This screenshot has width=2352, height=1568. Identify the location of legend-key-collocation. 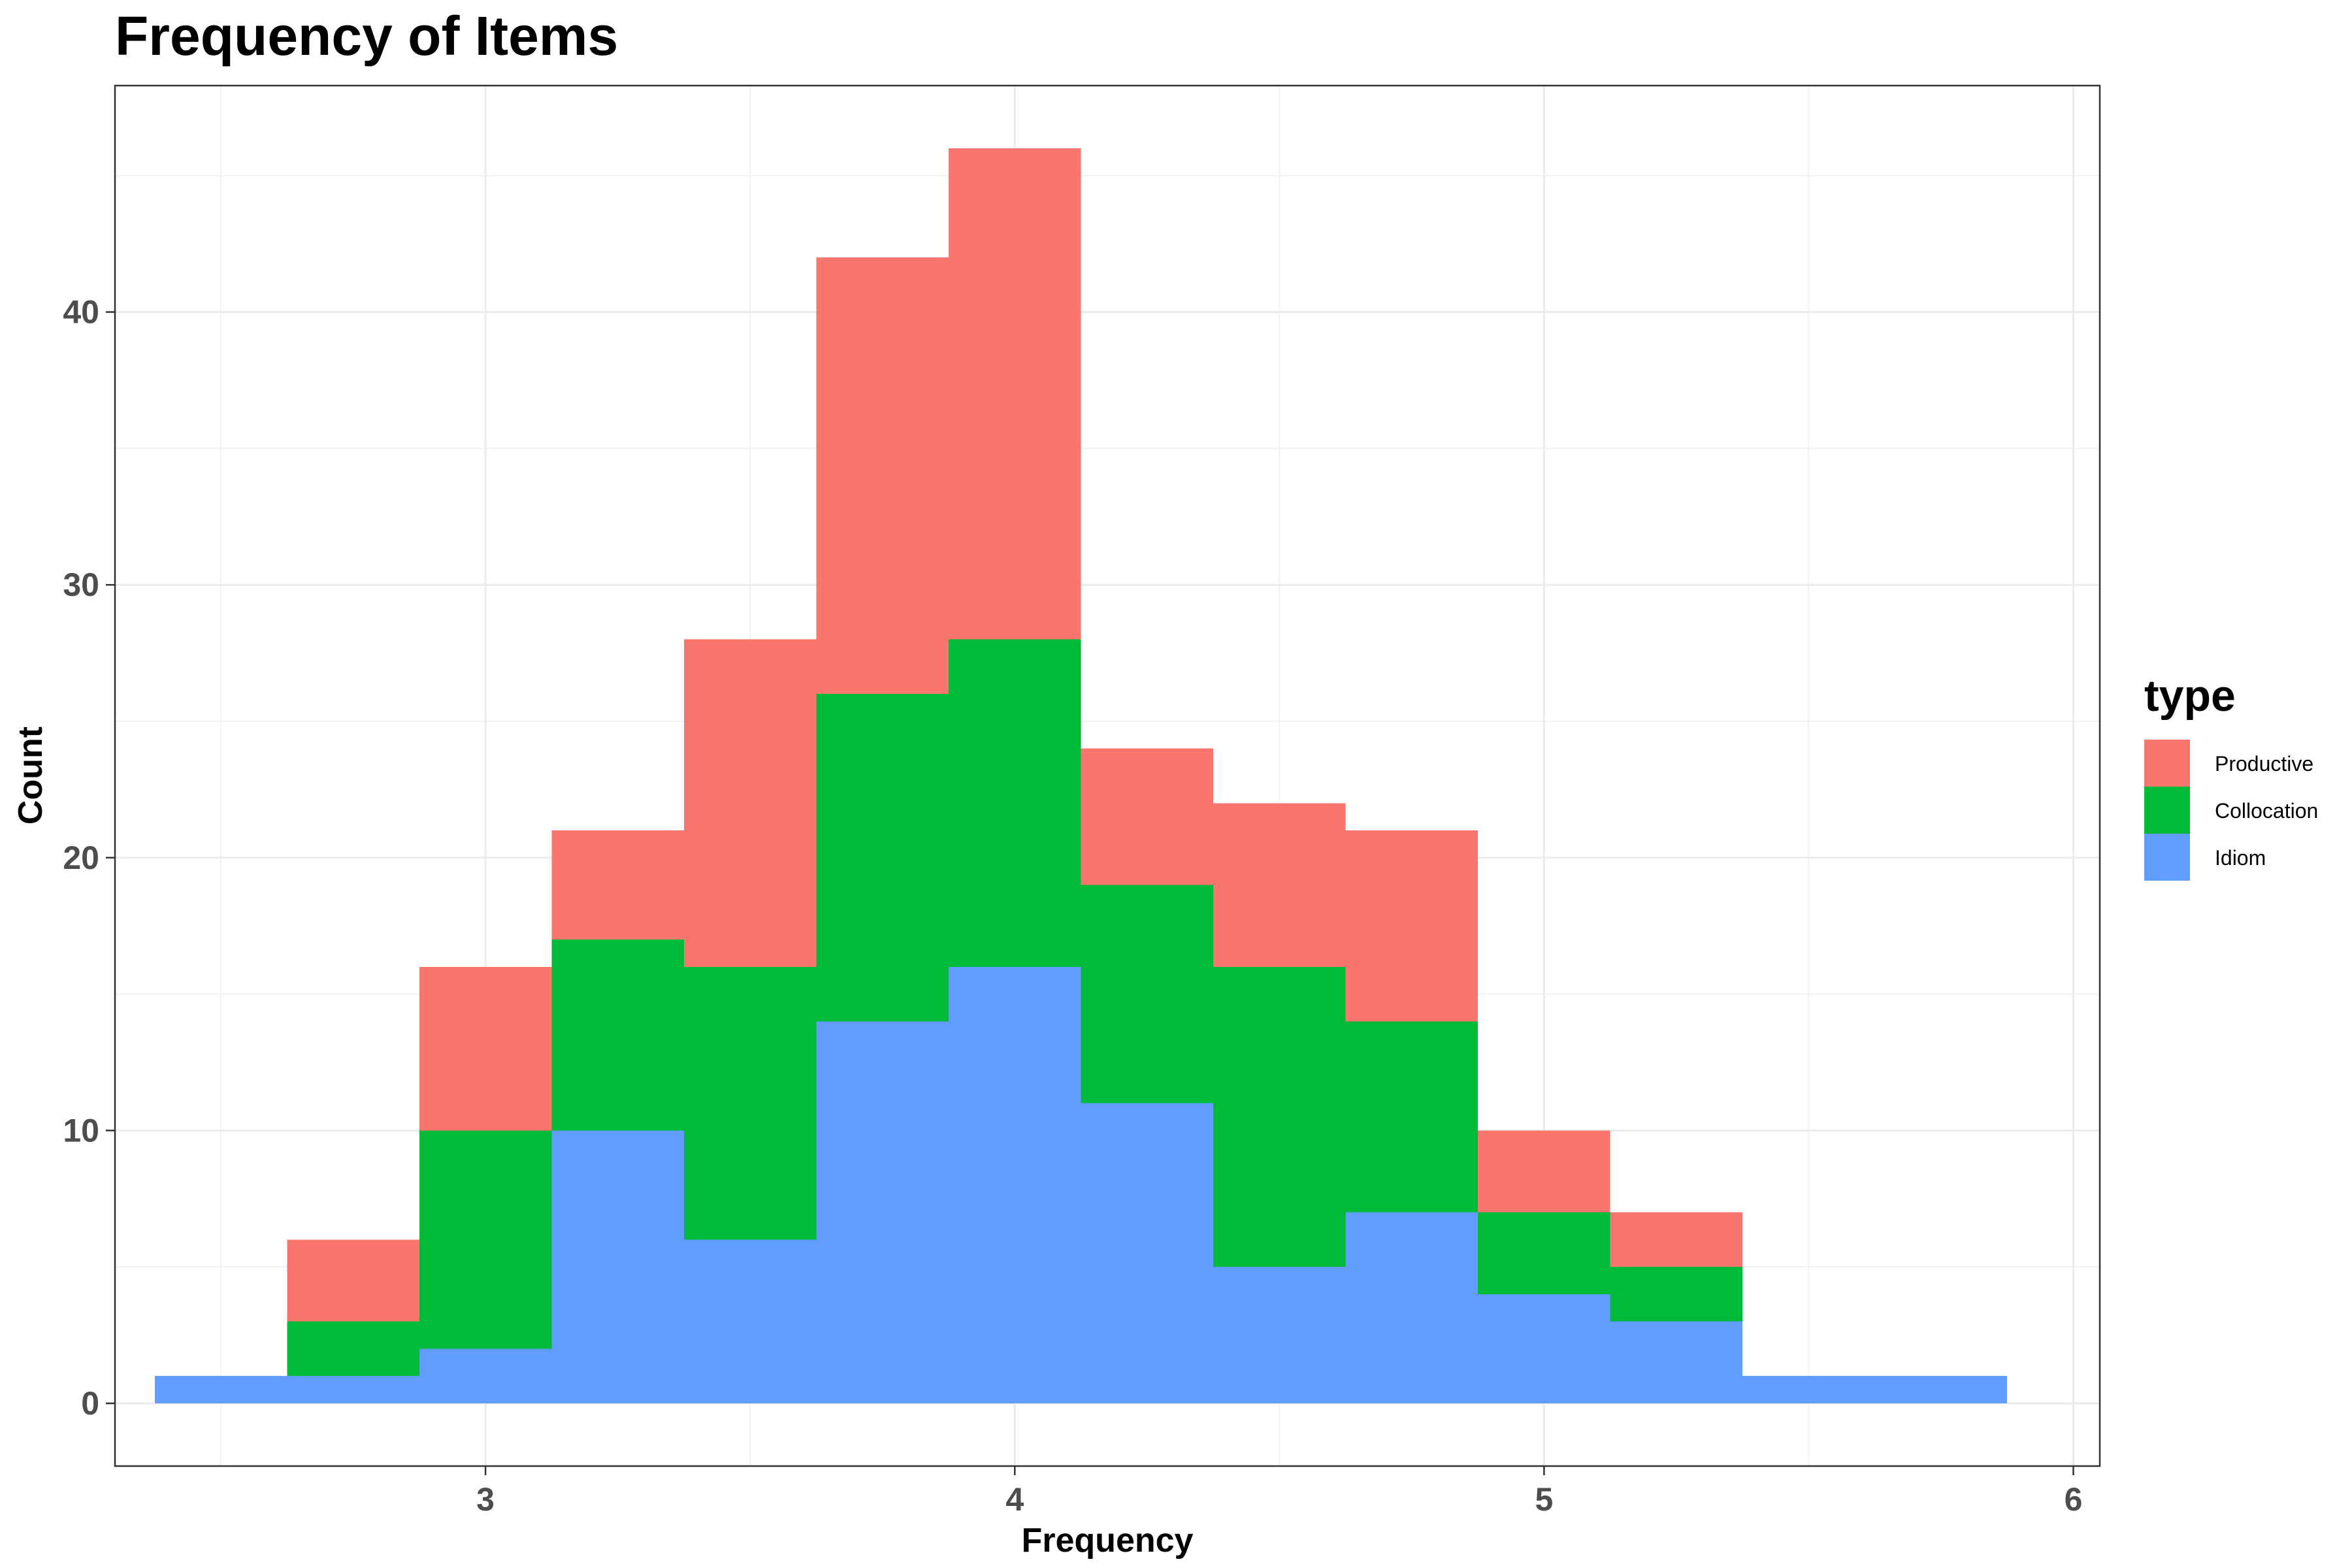
(2167, 810).